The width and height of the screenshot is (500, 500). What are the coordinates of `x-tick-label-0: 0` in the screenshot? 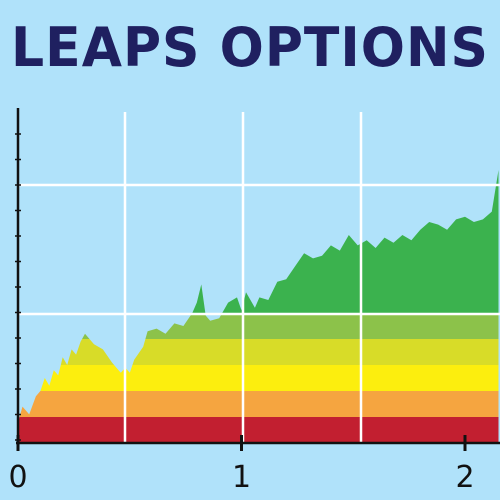 It's located at (17, 477).